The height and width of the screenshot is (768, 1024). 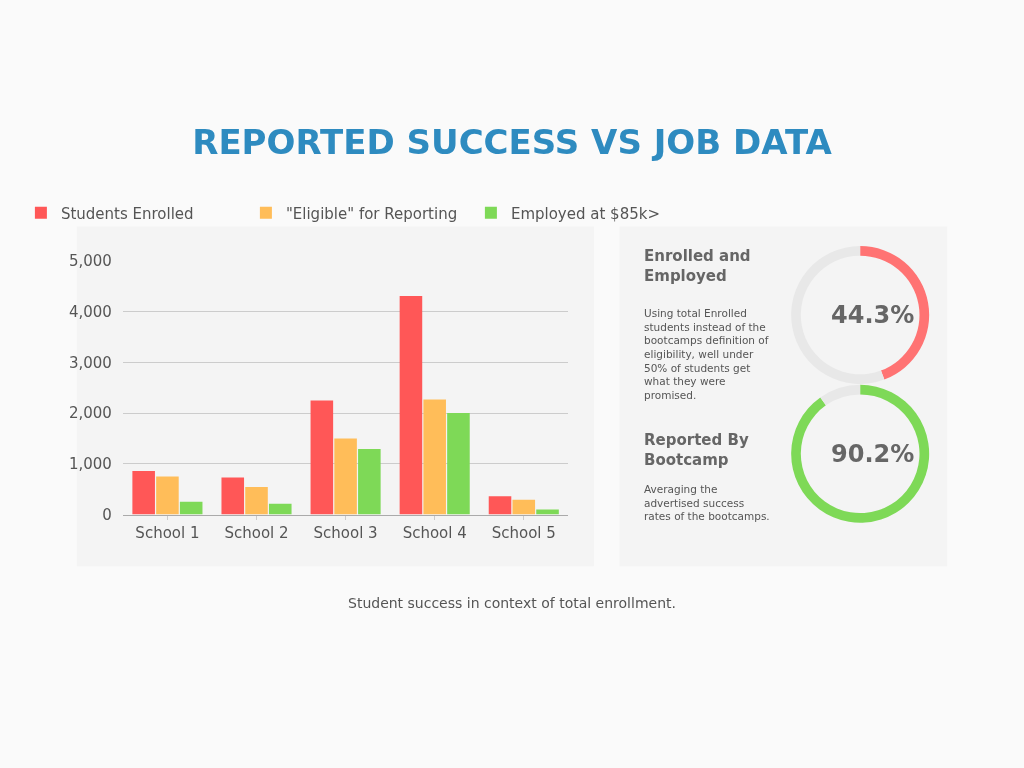 I want to click on y-tick-label: 3,000, so click(x=90, y=362).